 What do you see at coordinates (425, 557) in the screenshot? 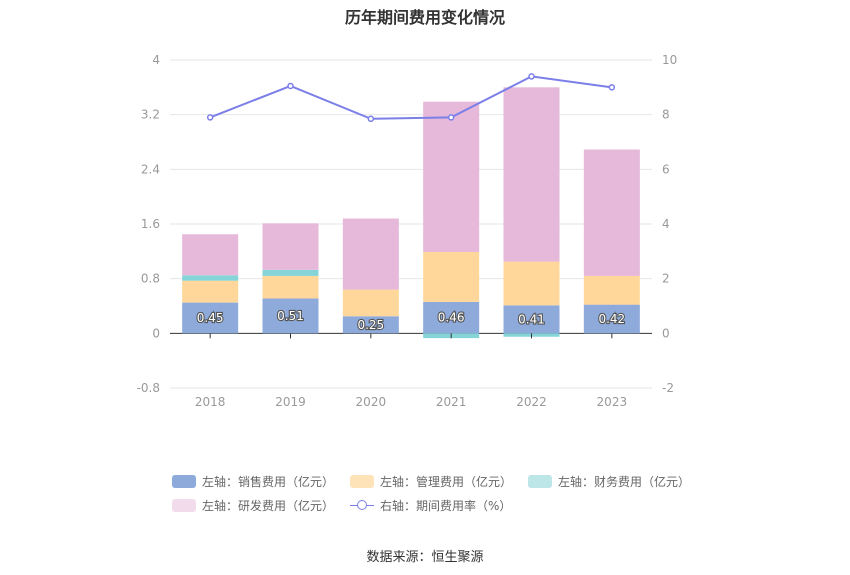
I see `data-source: 数据来源：恒生聚源` at bounding box center [425, 557].